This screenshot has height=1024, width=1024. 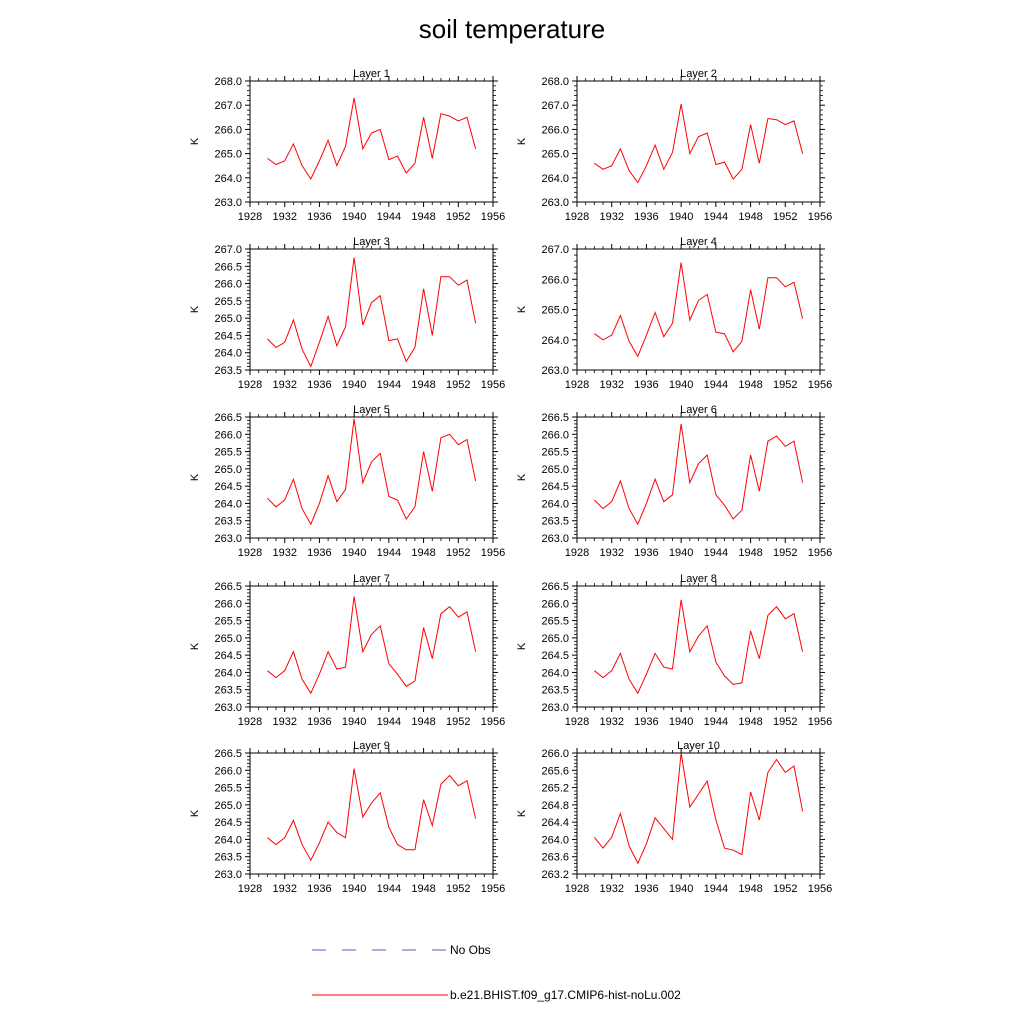 I want to click on panel-title: Layer 8, so click(x=698, y=579).